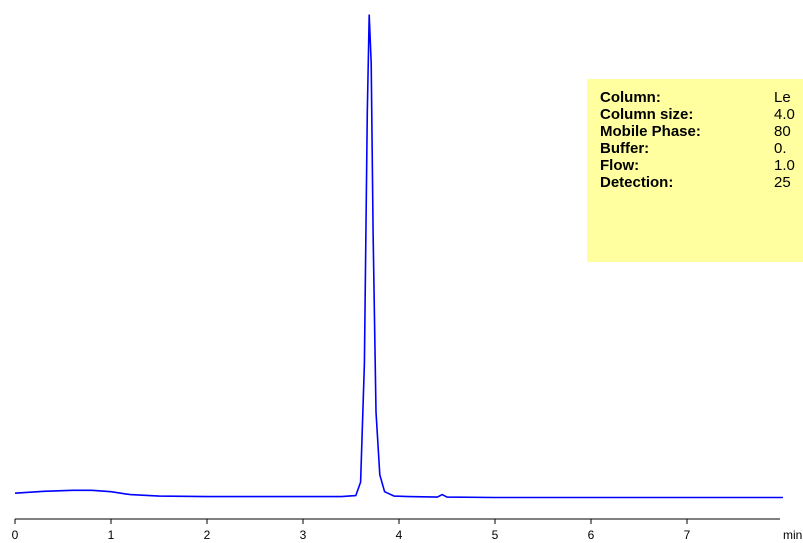 Image resolution: width=803 pixels, height=543 pixels. I want to click on condition-row: Mobile Phase: 80, so click(697, 131).